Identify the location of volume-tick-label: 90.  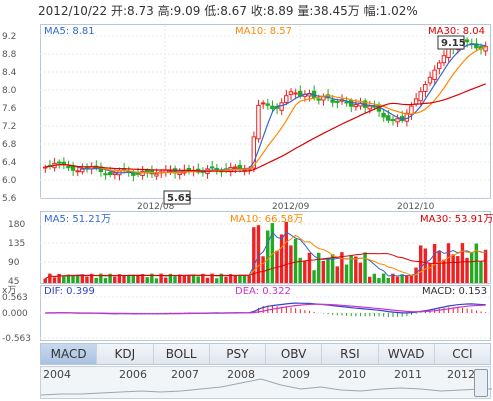
(14, 263).